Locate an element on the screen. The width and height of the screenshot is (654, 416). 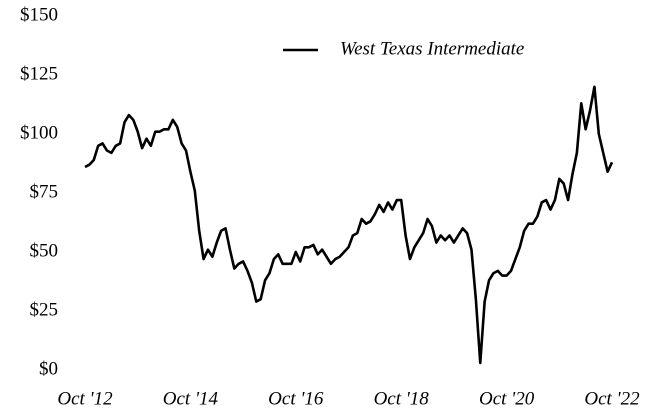
y-tick-label: $0 is located at coordinates (48, 368).